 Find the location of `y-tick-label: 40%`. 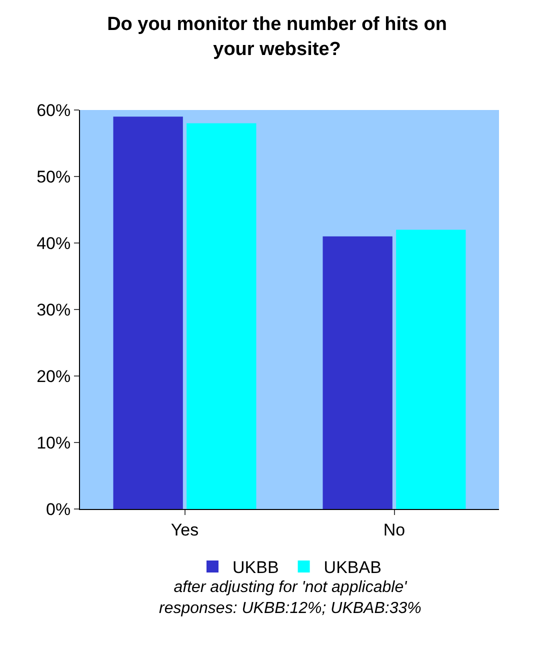

y-tick-label: 40% is located at coordinates (53, 243).